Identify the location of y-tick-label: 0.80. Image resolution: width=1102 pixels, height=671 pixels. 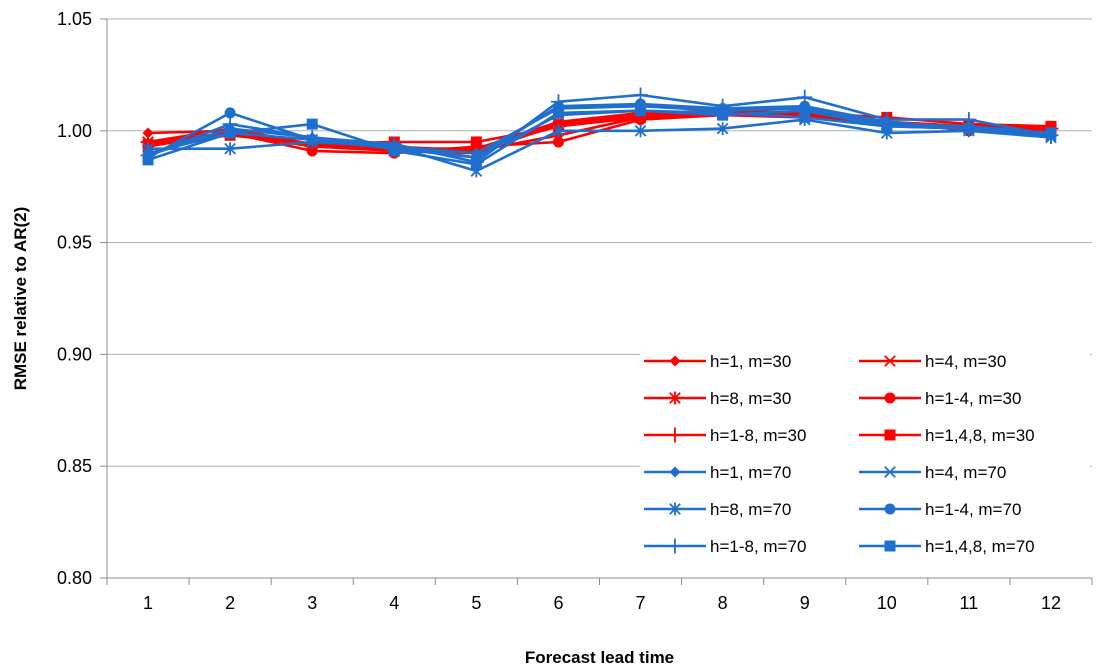
(74, 578).